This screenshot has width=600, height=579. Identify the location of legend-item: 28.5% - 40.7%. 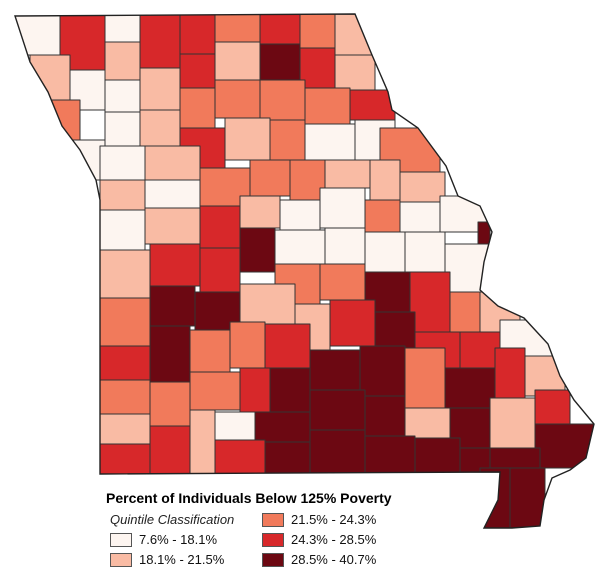
(319, 559).